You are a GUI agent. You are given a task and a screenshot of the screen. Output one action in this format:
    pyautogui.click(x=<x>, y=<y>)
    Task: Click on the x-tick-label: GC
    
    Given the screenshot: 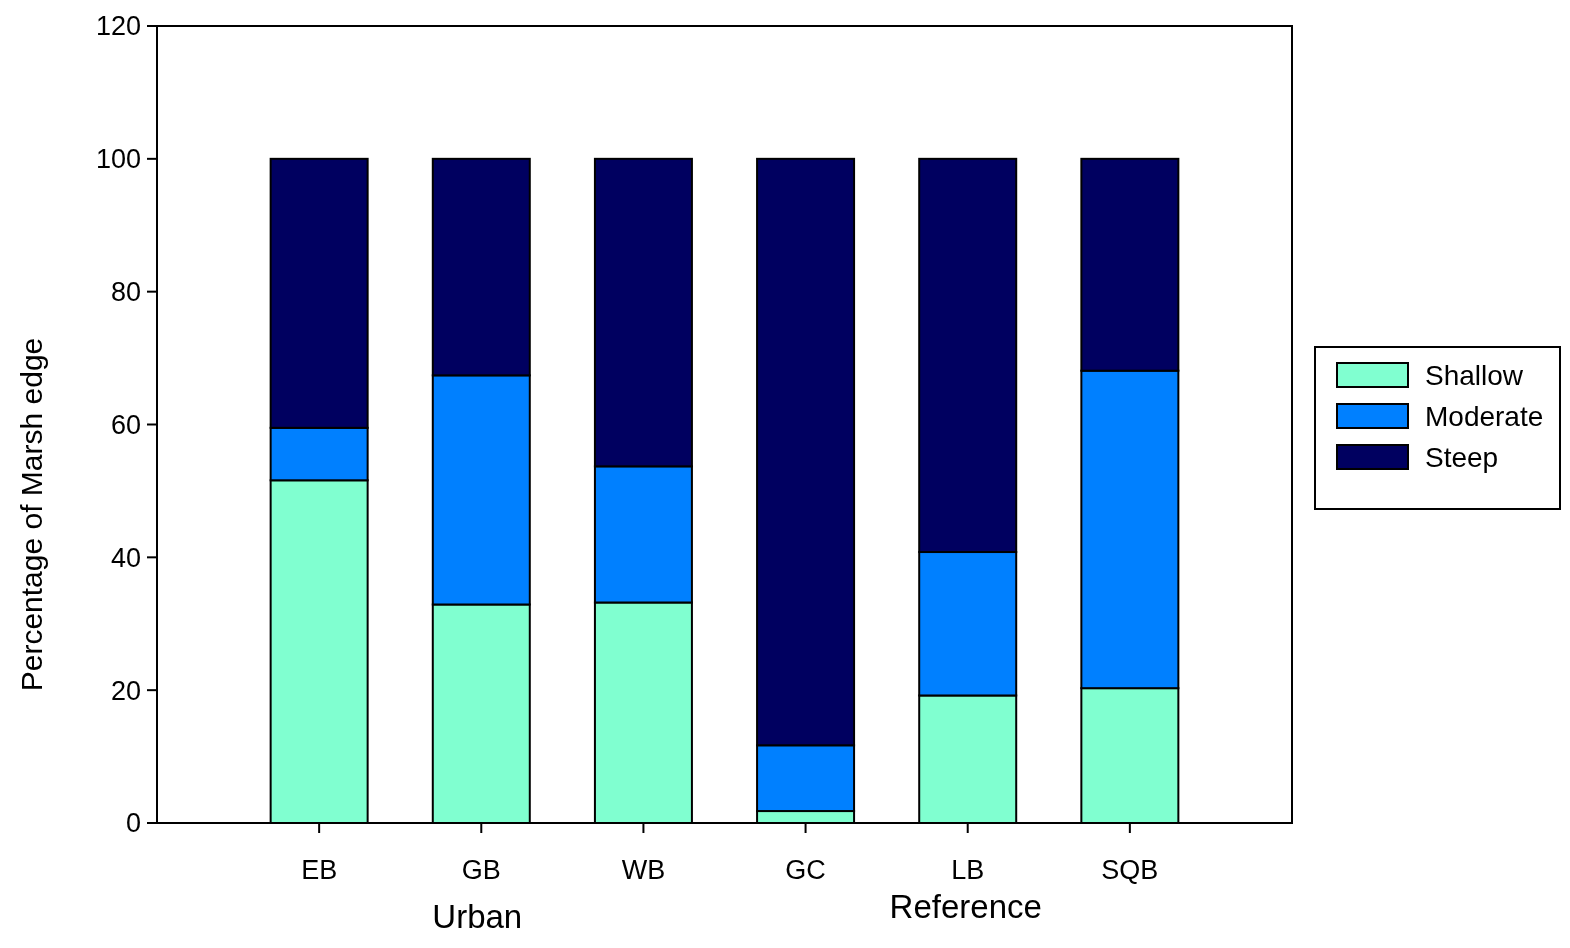 What is the action you would take?
    pyautogui.click(x=805, y=870)
    